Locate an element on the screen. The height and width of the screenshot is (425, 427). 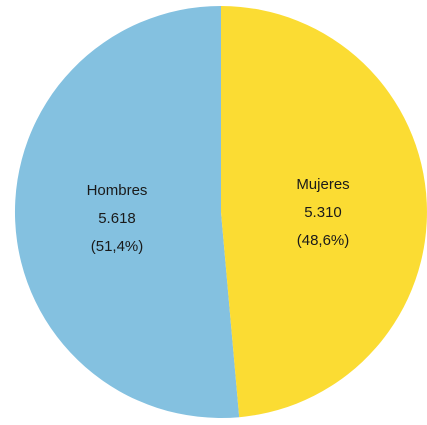
slice-label-value-mujeres: 5.310 is located at coordinates (323, 212).